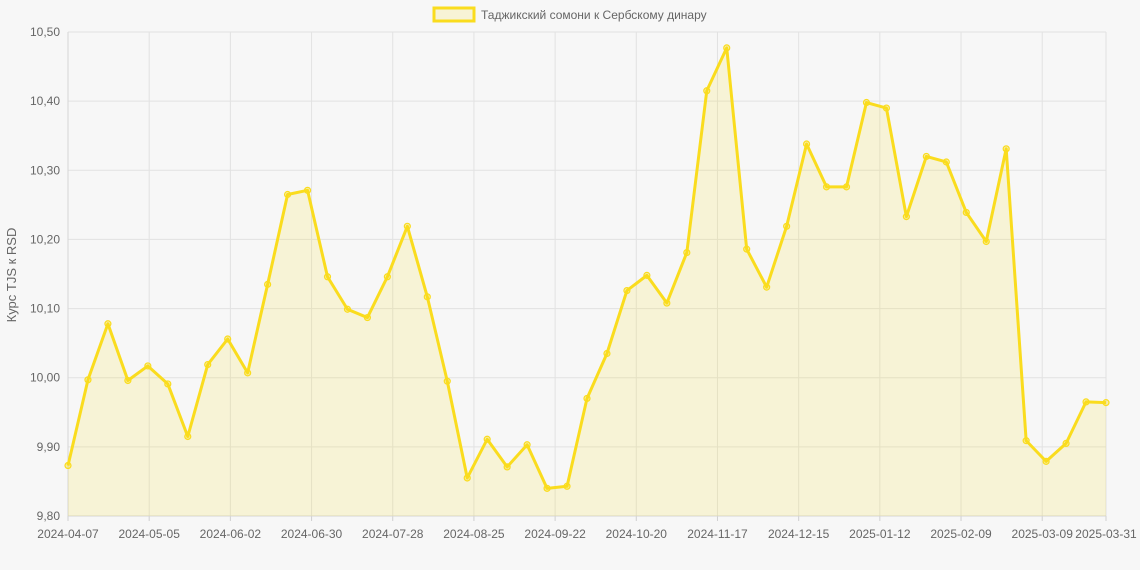 The width and height of the screenshot is (1140, 570). Describe the element at coordinates (717, 534) in the screenshot. I see `x-tick-label: 2024-11-17` at that location.